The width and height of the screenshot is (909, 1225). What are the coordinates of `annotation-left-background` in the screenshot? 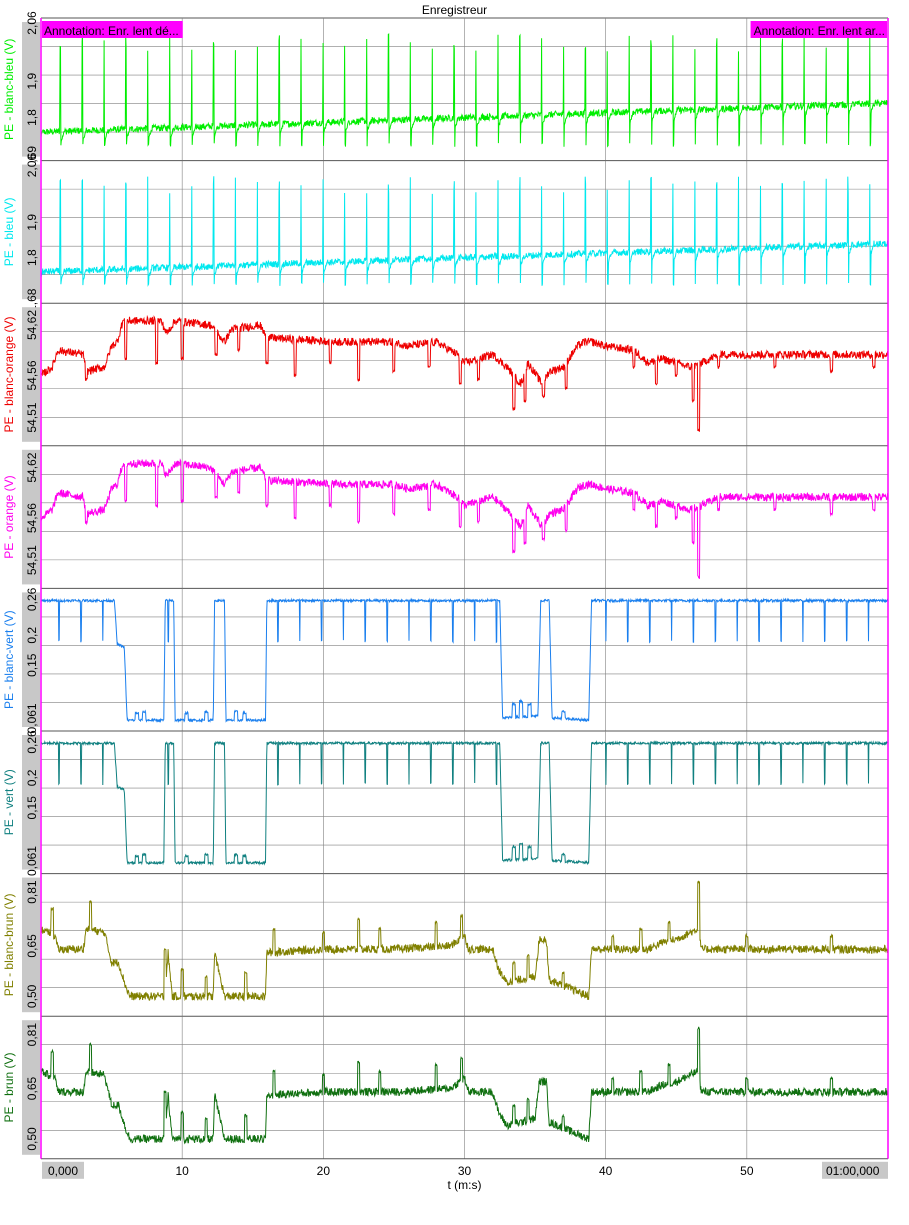 It's located at (112, 29).